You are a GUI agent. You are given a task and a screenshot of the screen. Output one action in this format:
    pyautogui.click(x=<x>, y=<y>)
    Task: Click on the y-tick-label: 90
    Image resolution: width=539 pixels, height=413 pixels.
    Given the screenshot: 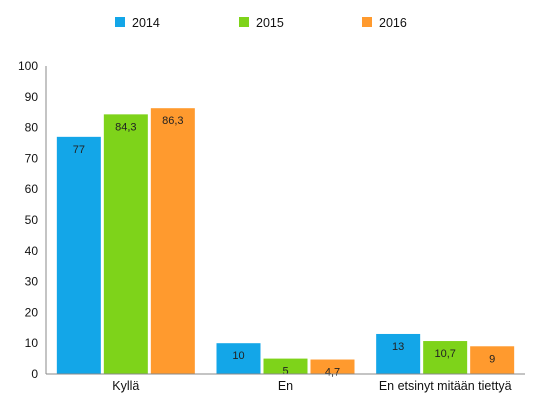 What is the action you would take?
    pyautogui.click(x=32, y=97)
    